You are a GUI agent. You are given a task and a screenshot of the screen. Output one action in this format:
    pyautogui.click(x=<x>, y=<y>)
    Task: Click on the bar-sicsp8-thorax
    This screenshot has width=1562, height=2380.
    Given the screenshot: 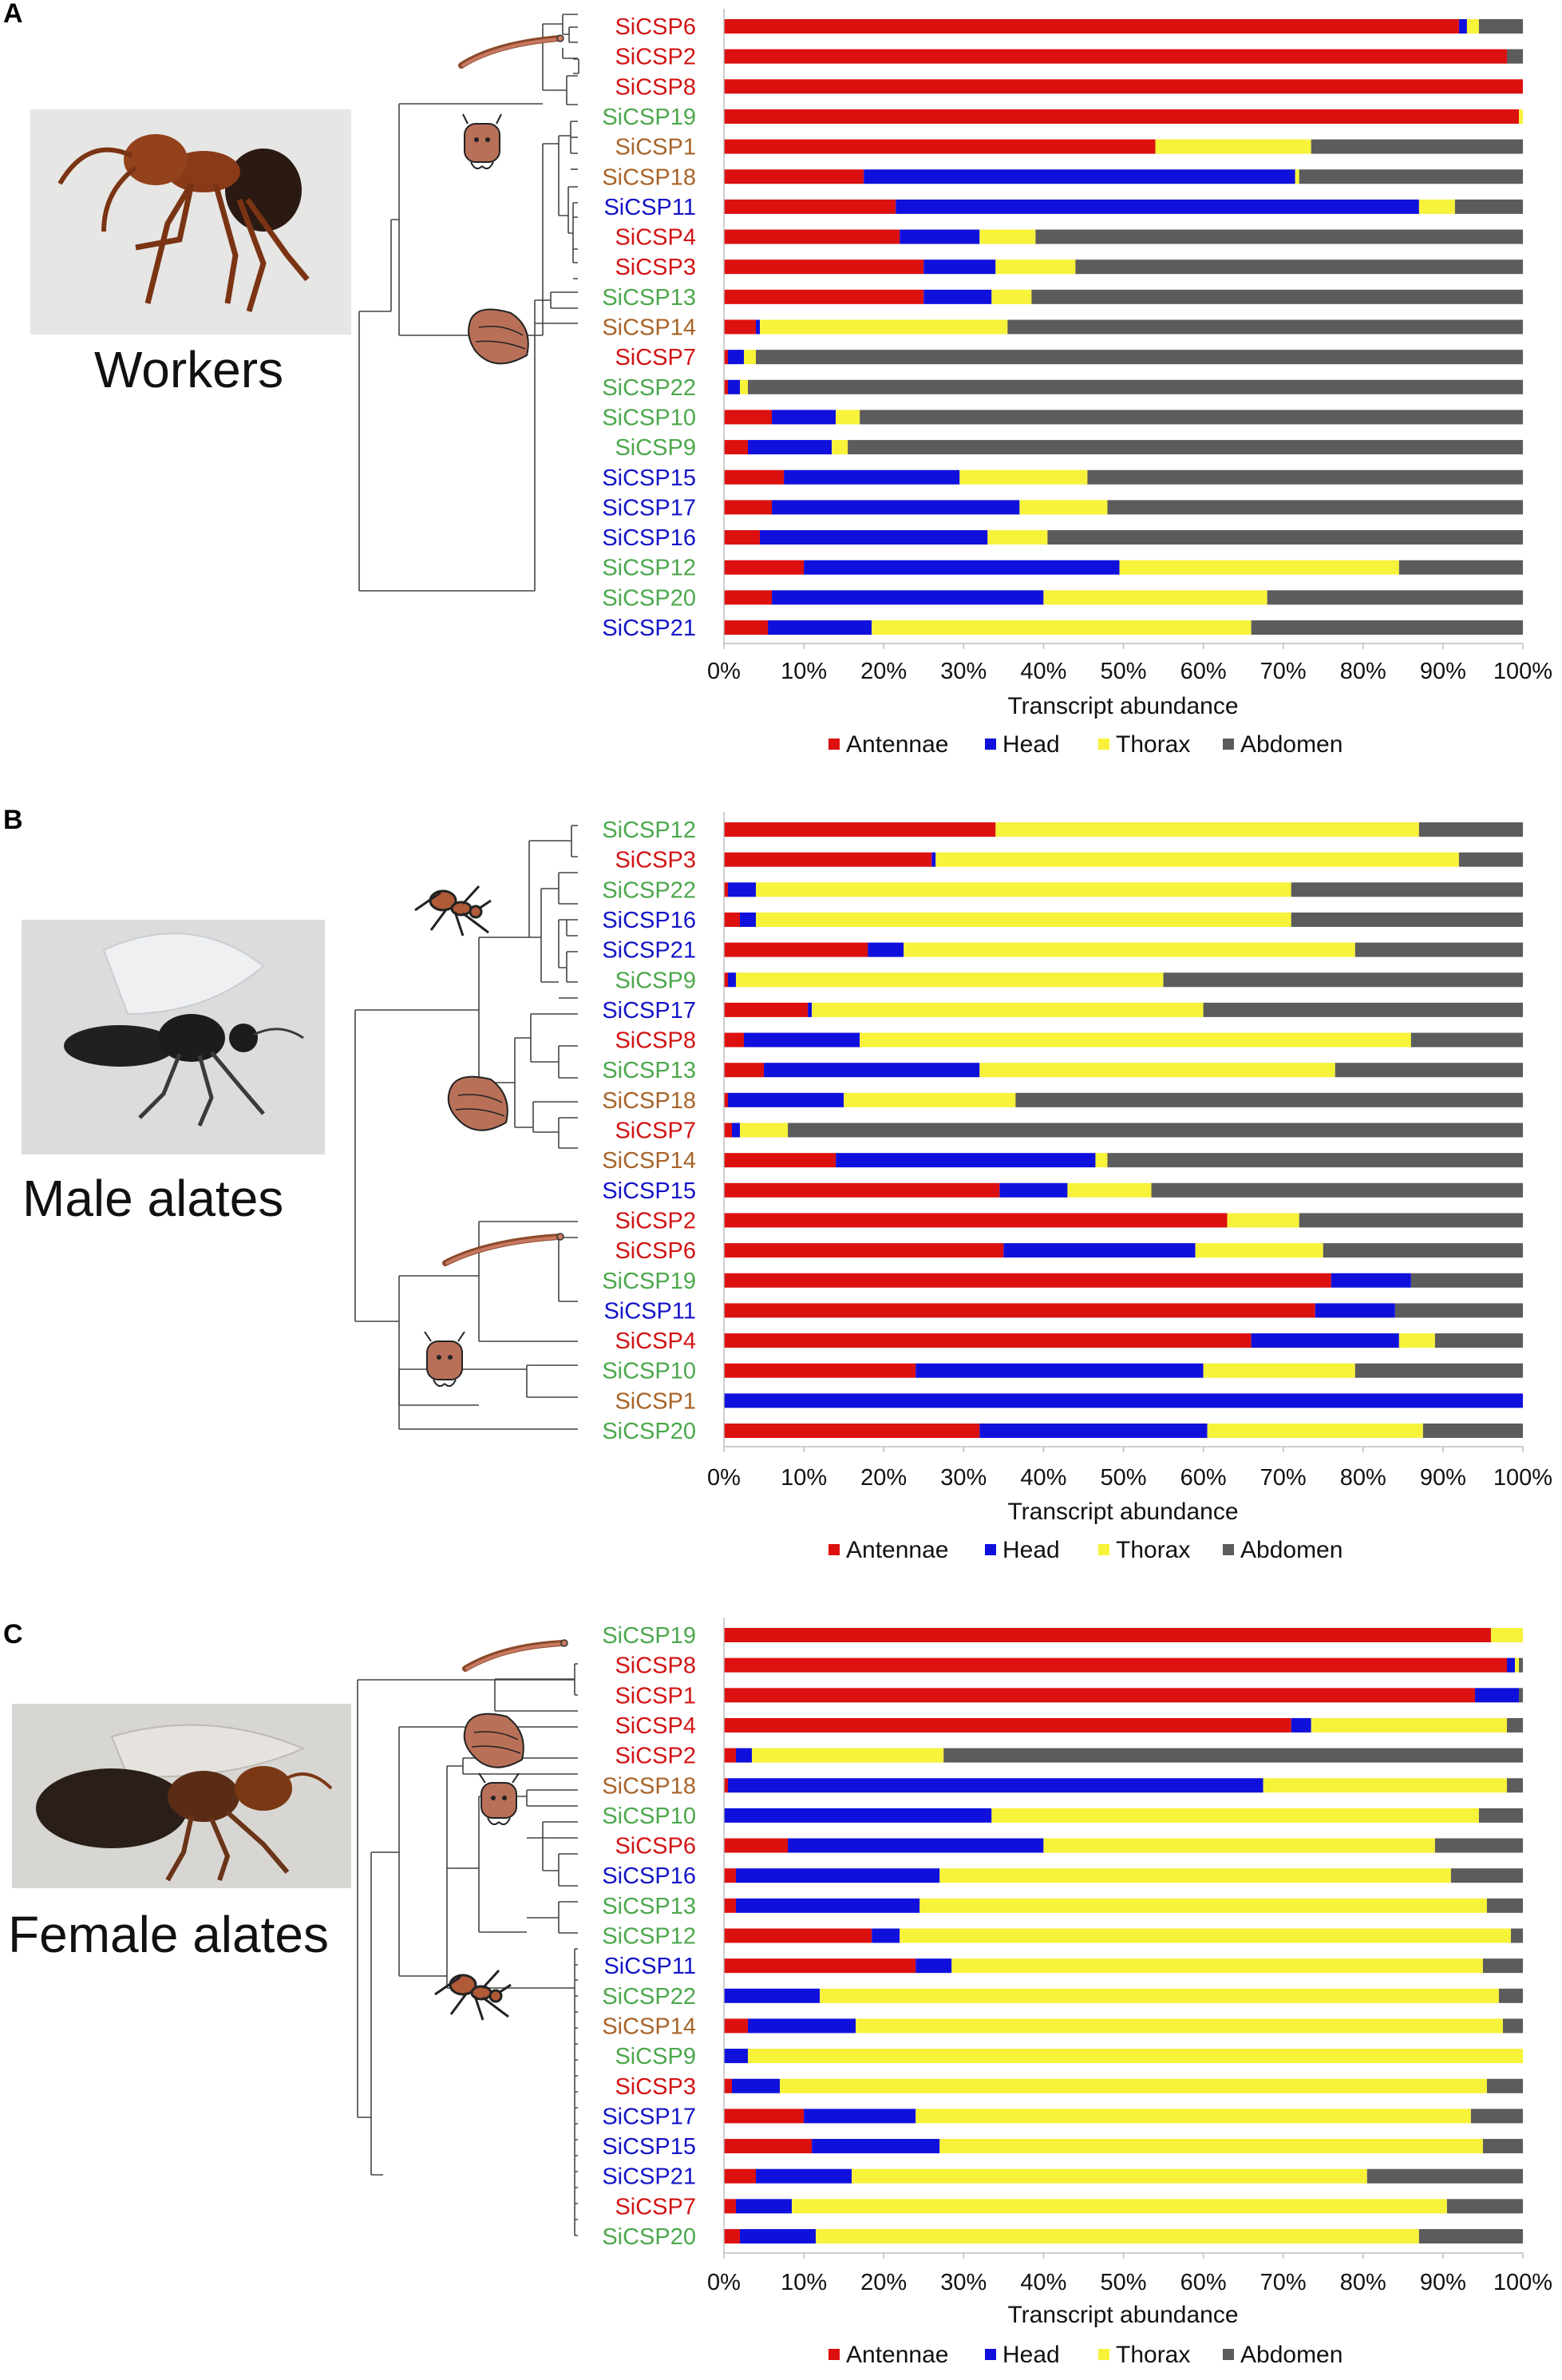 What is the action you would take?
    pyautogui.click(x=1135, y=1039)
    